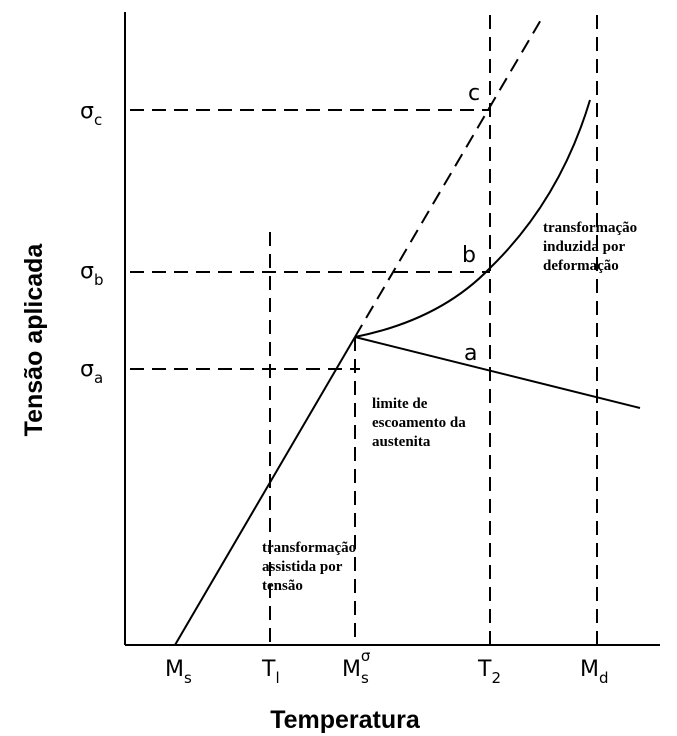  I want to click on y-title: Tensão aplicada, so click(34, 340).